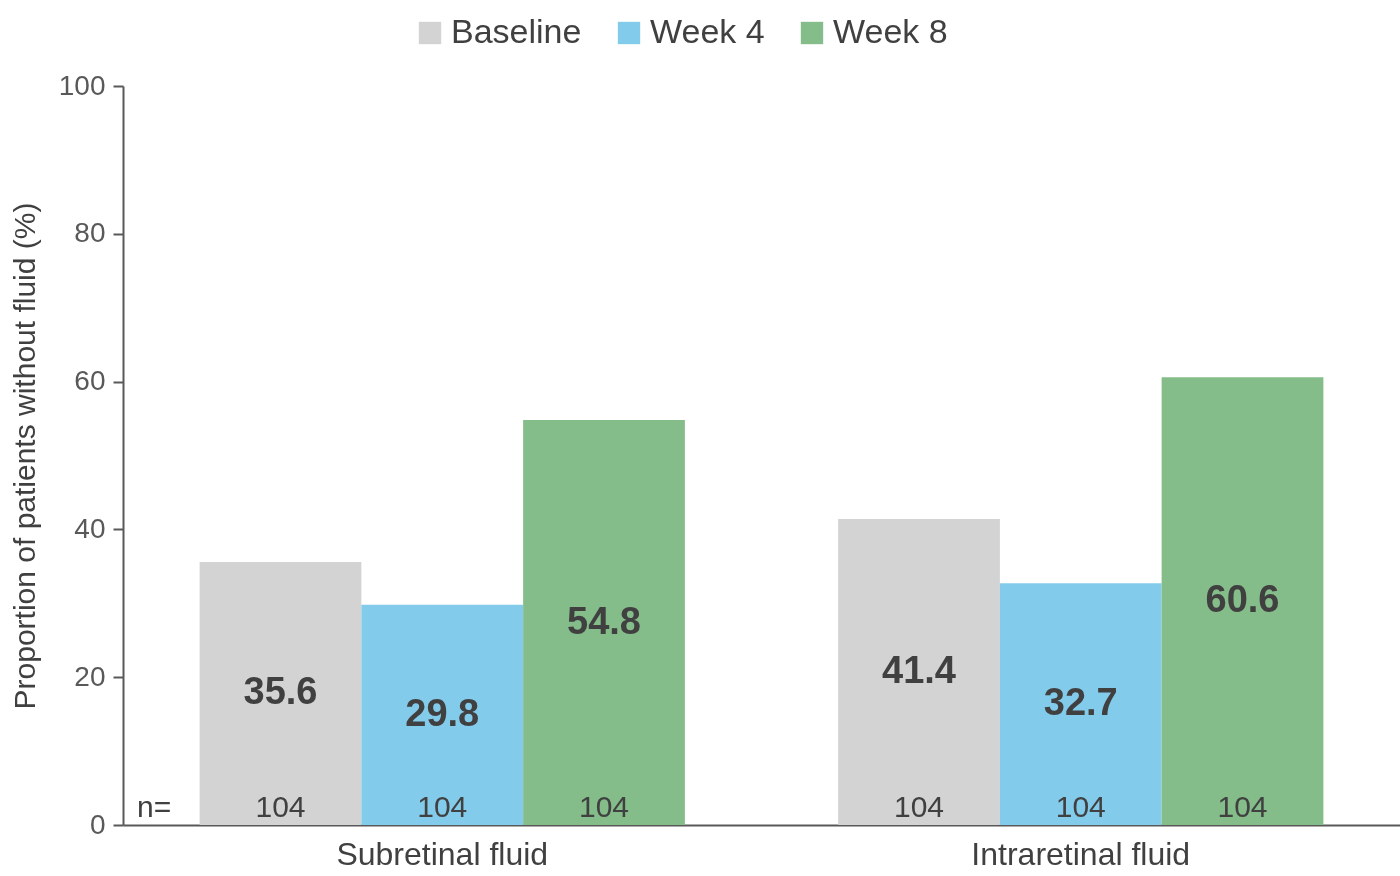 This screenshot has height=876, width=1400. Describe the element at coordinates (890, 31) in the screenshot. I see `legend-label: Week 8` at that location.